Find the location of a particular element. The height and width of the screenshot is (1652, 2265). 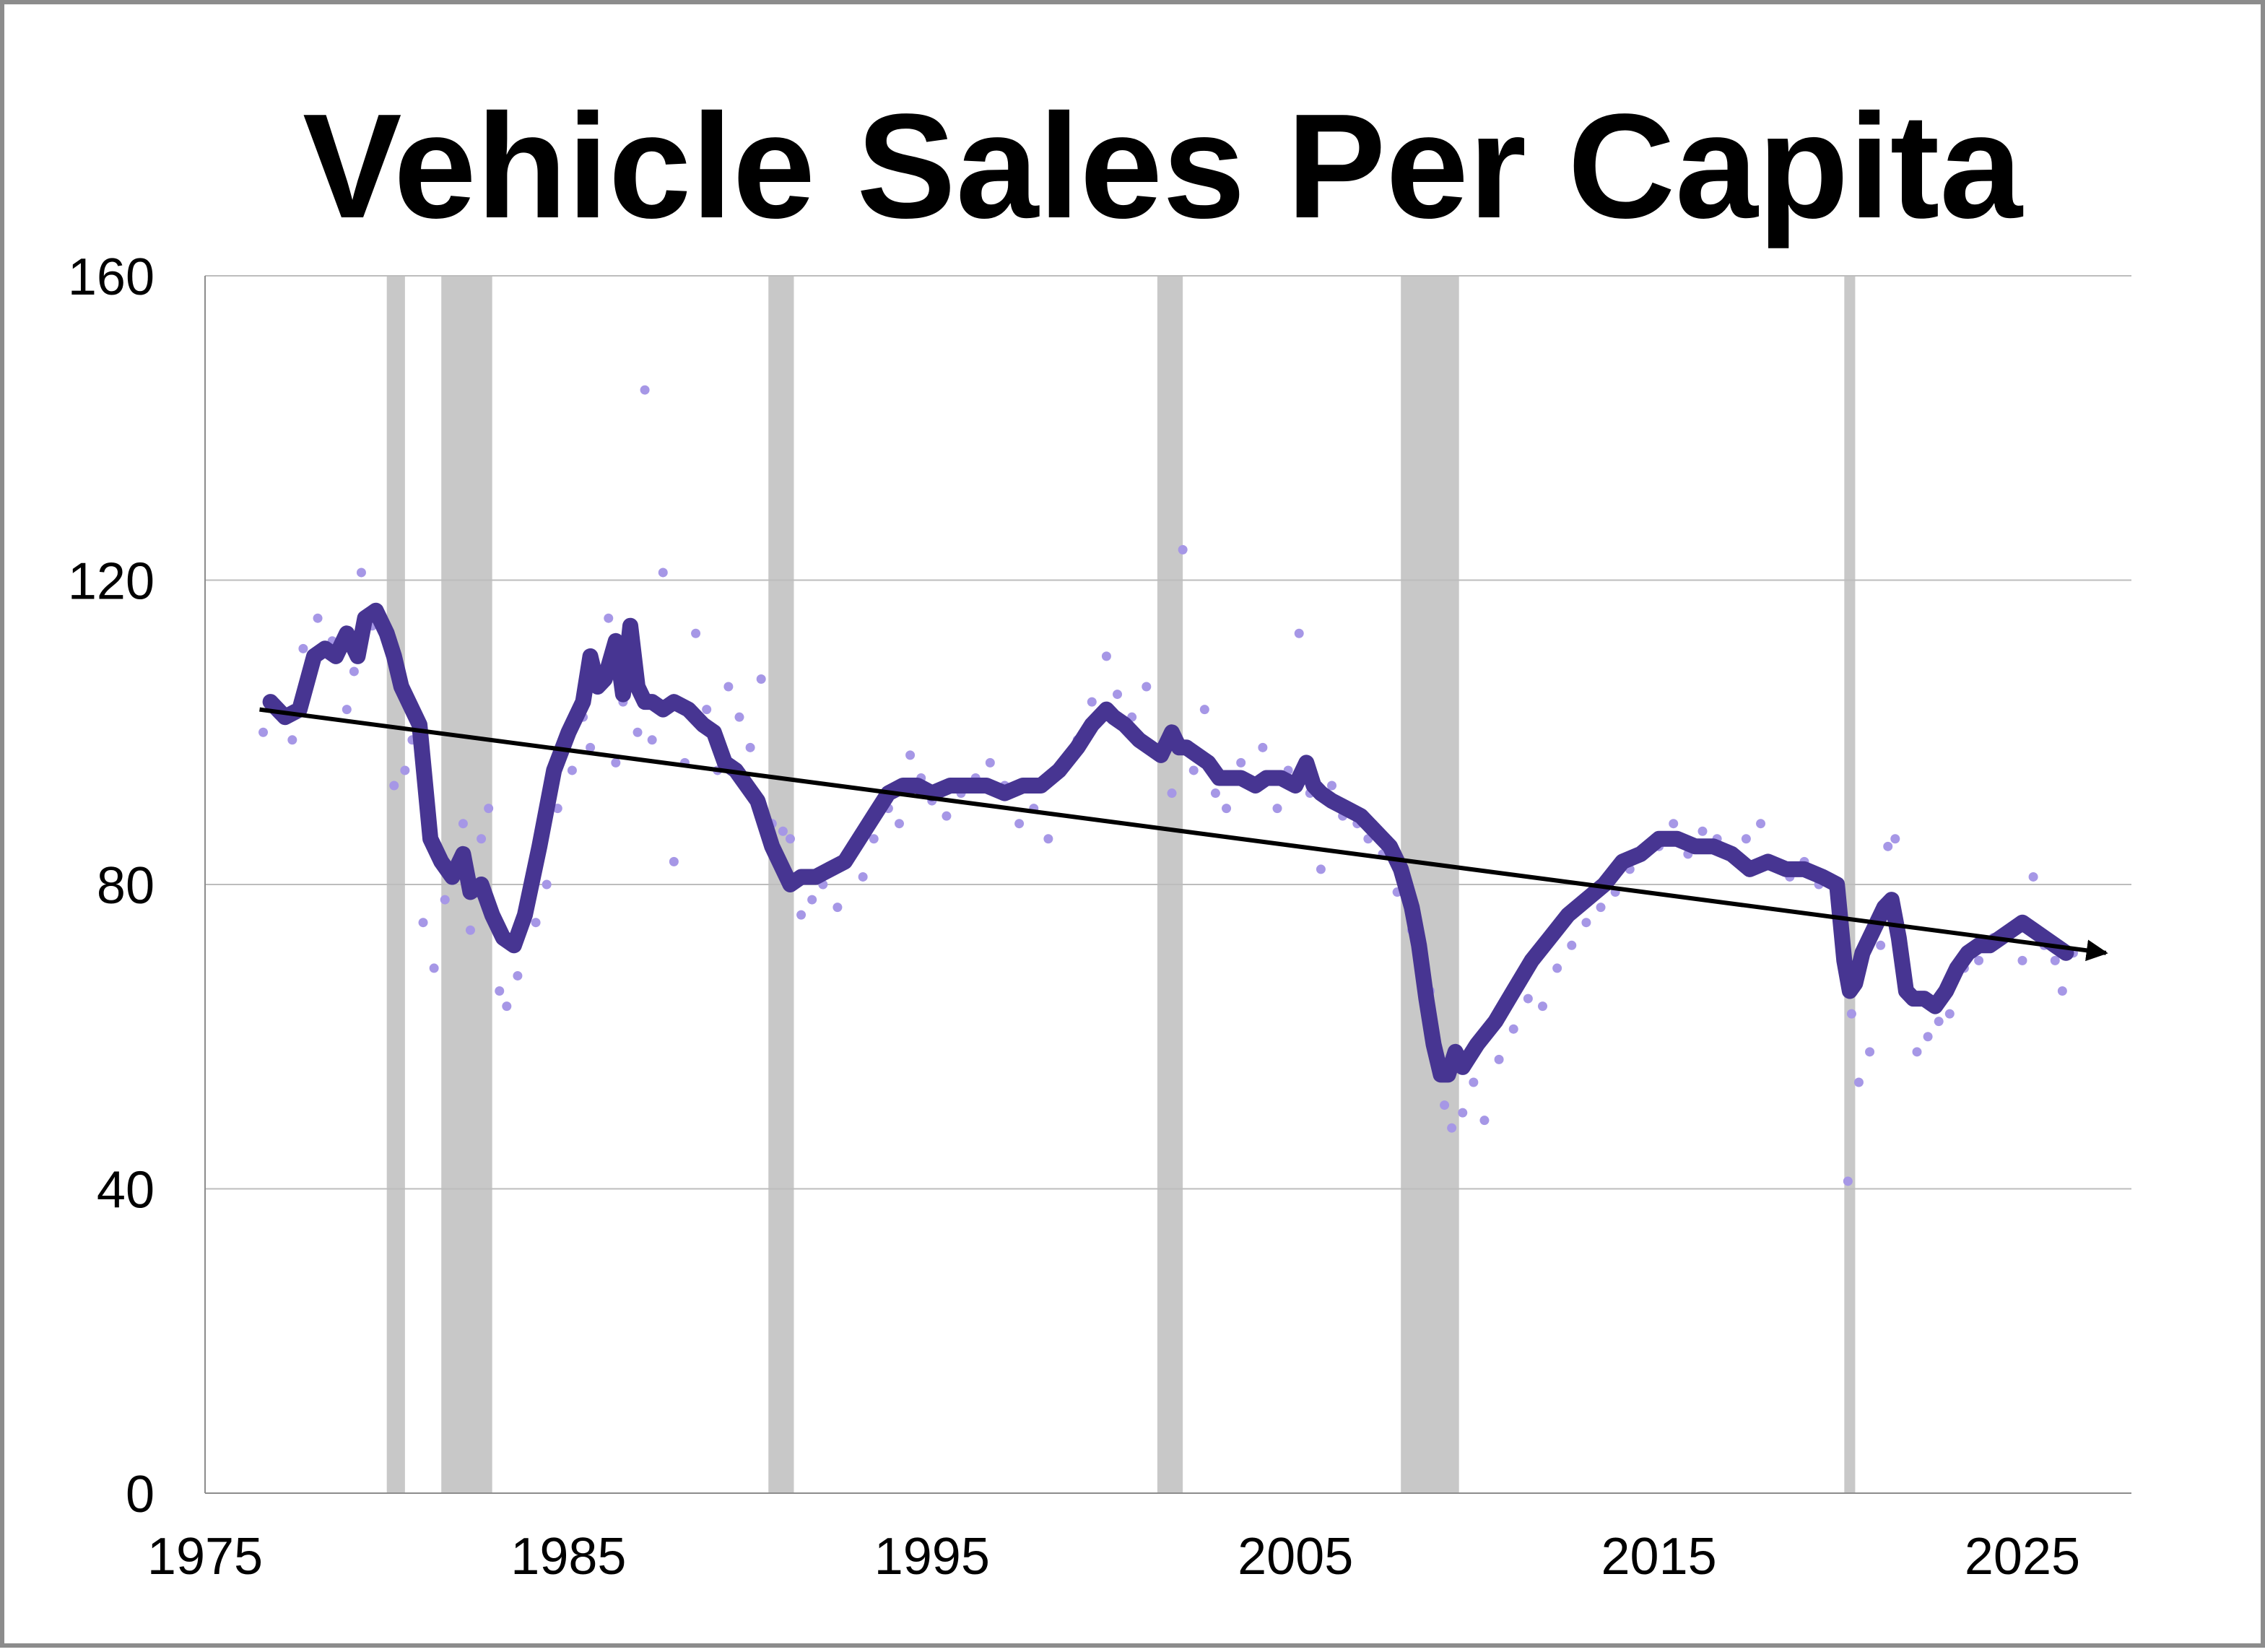

trend-arrow-line is located at coordinates (1183, 834).